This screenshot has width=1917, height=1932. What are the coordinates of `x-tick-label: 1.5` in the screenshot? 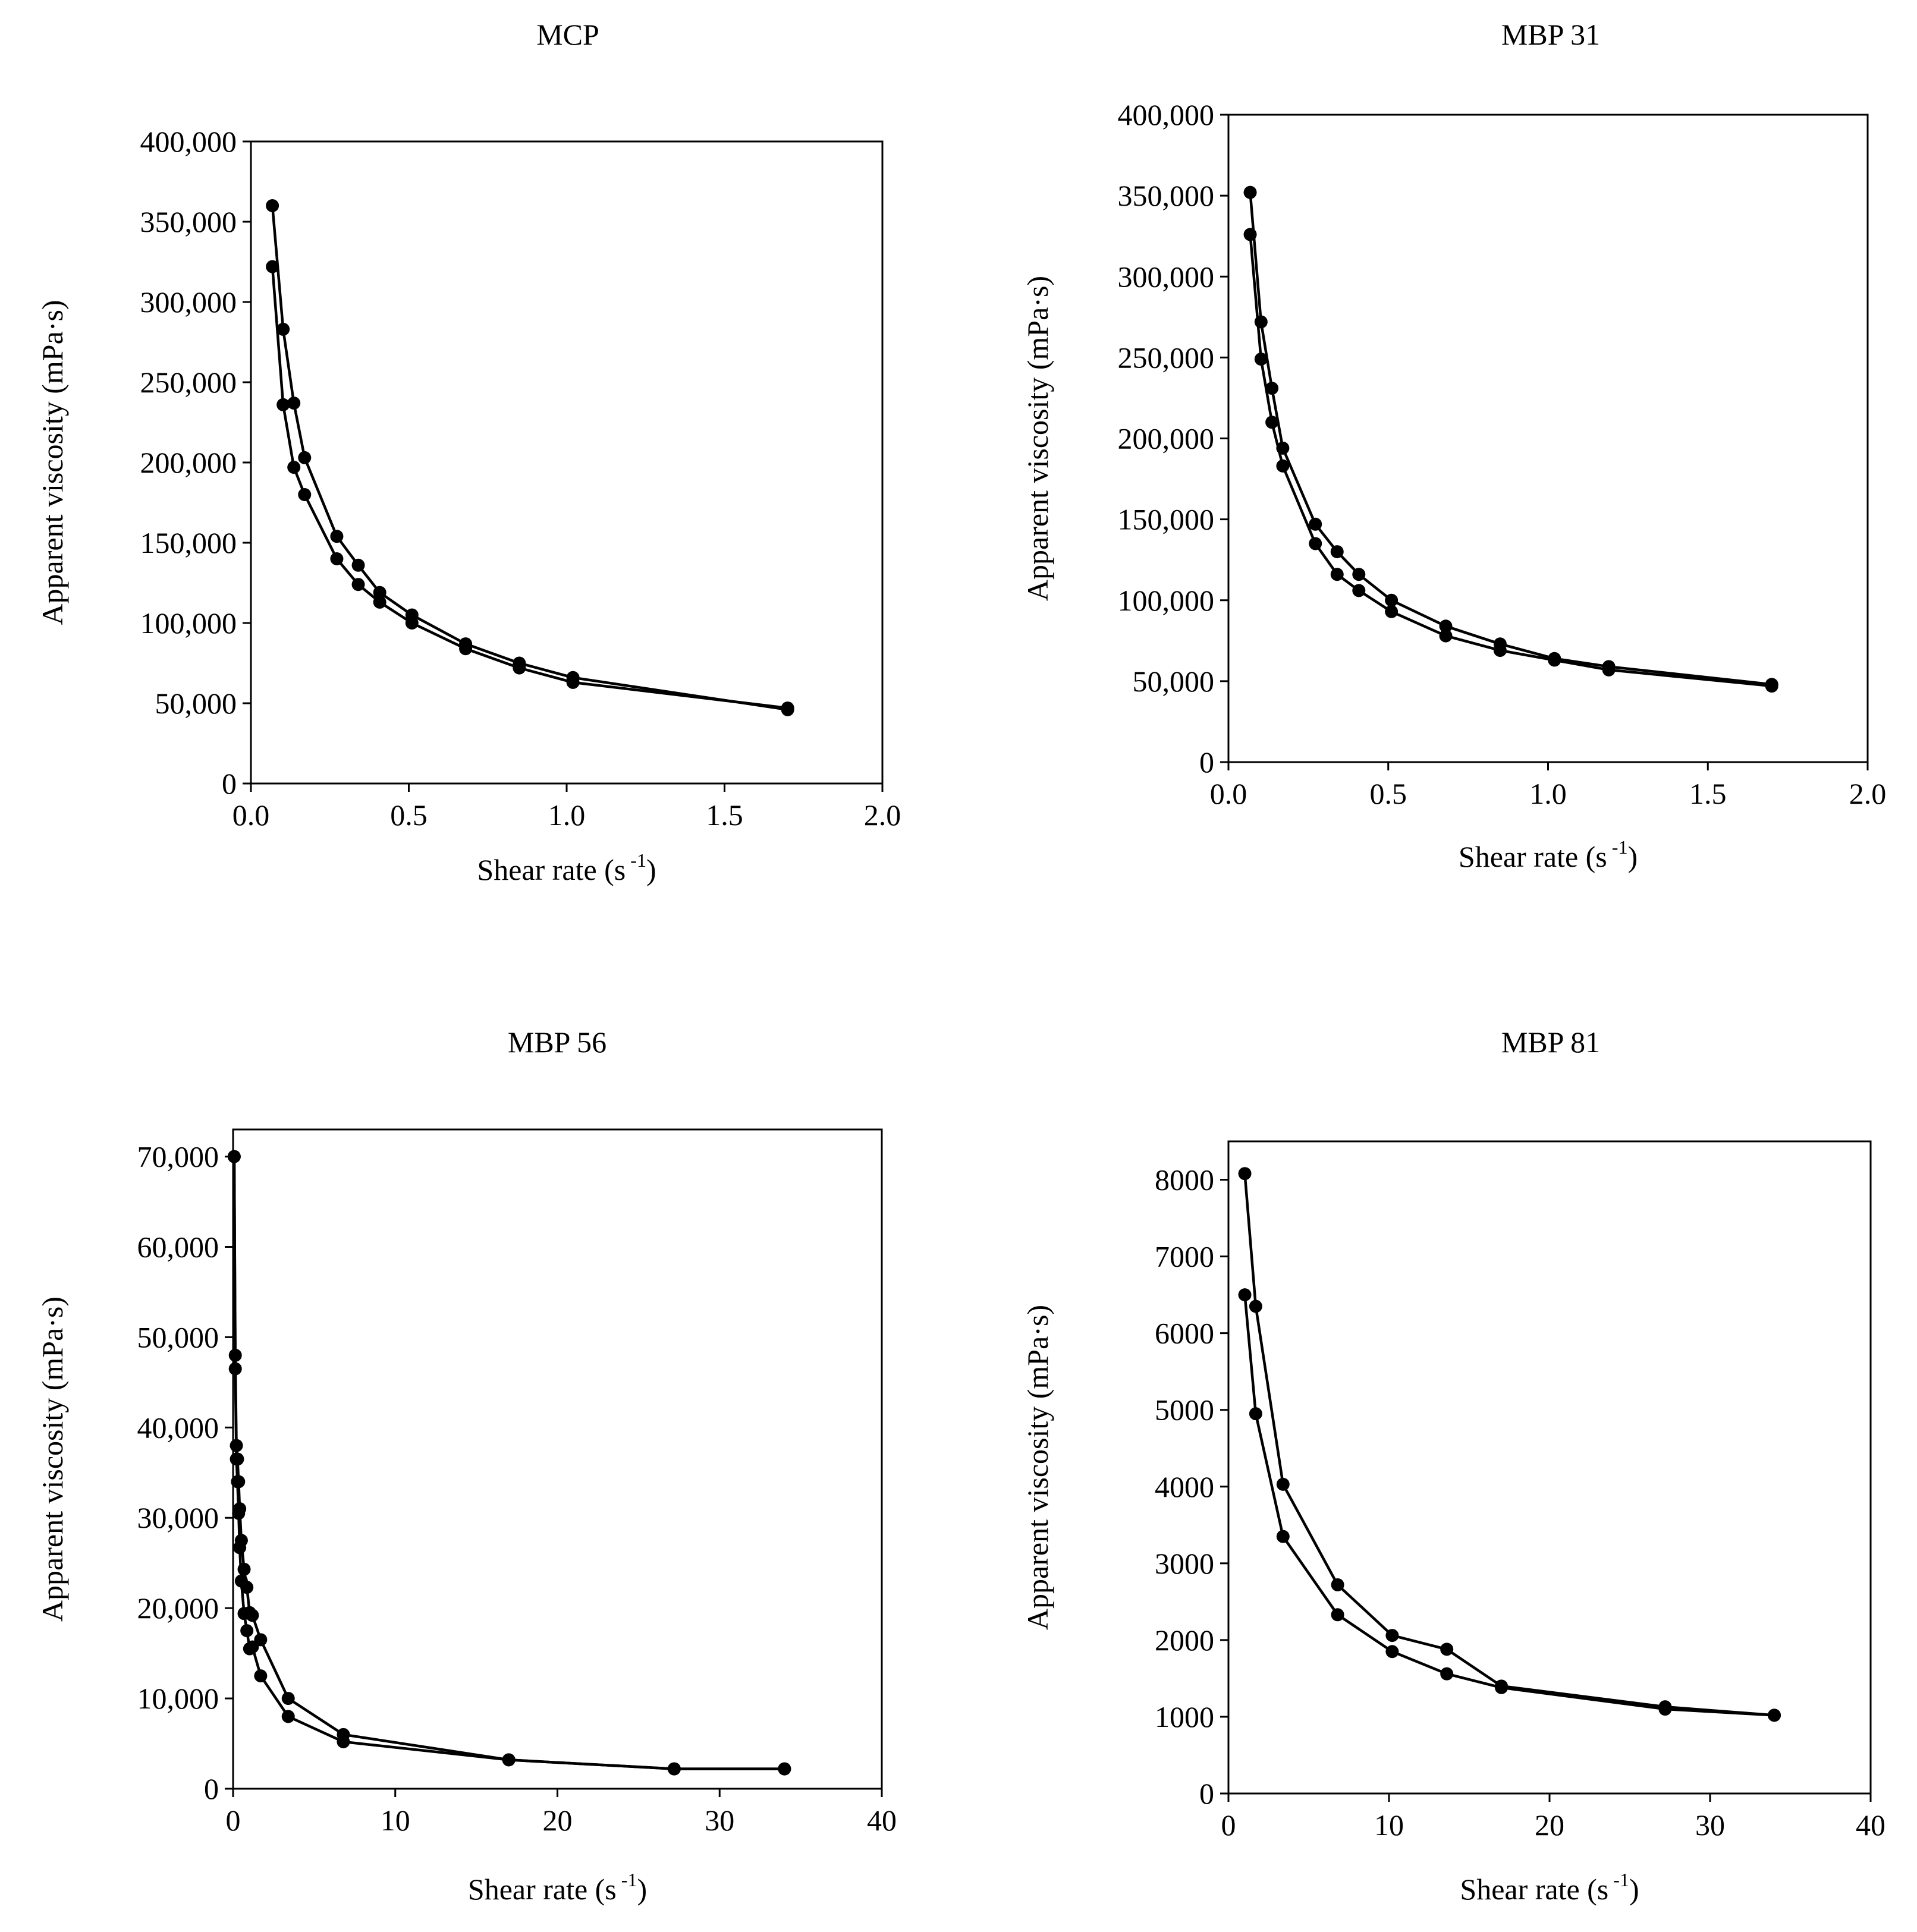 It's located at (1708, 794).